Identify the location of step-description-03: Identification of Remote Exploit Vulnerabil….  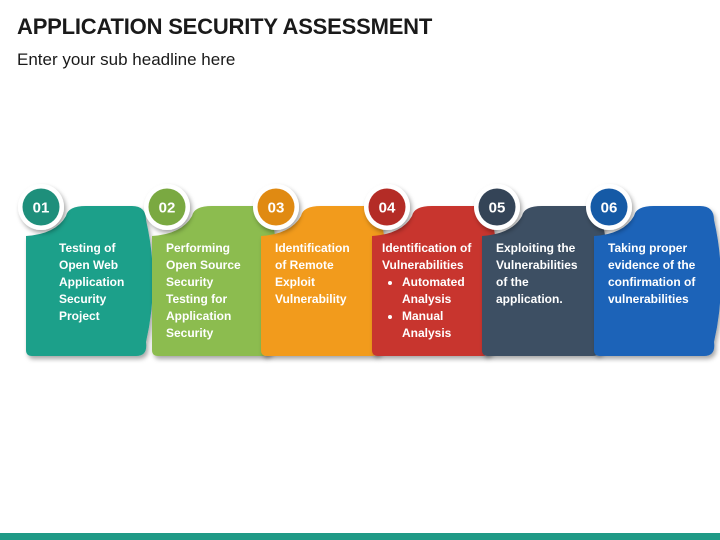
(329, 274).